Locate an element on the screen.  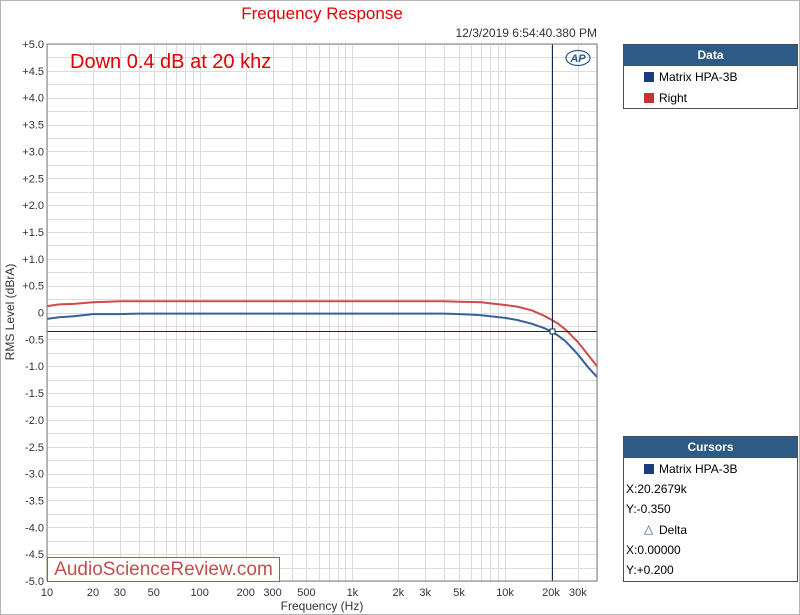
x-tick-label: 30k is located at coordinates (578, 593).